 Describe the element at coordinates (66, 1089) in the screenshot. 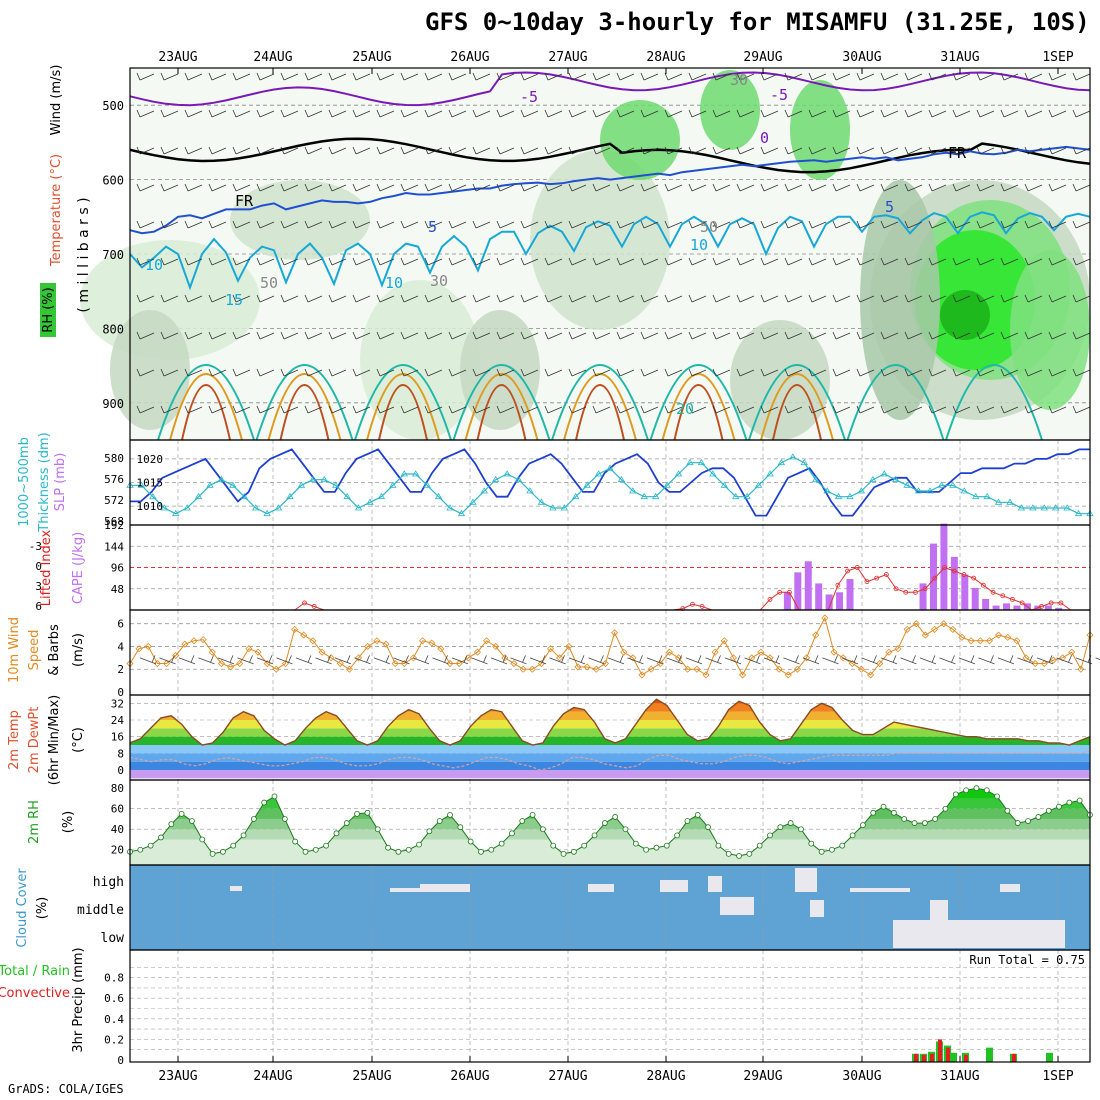

I see `footer-credit: GrADS: COLA/IGES` at that location.